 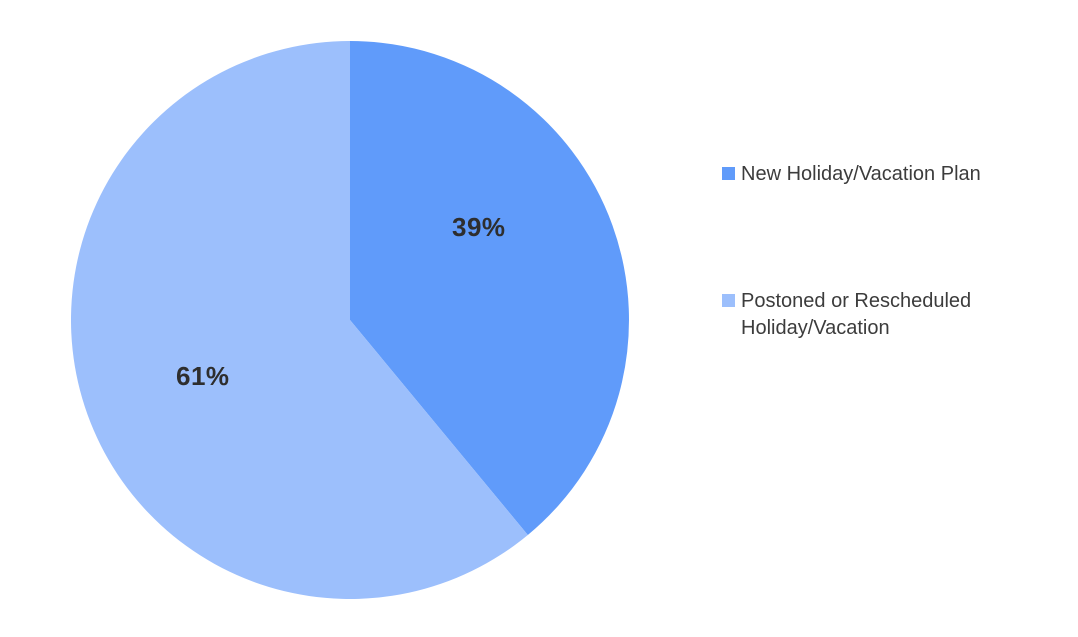 I want to click on legend-label: New Holiday/Vacation Plan, so click(x=861, y=174).